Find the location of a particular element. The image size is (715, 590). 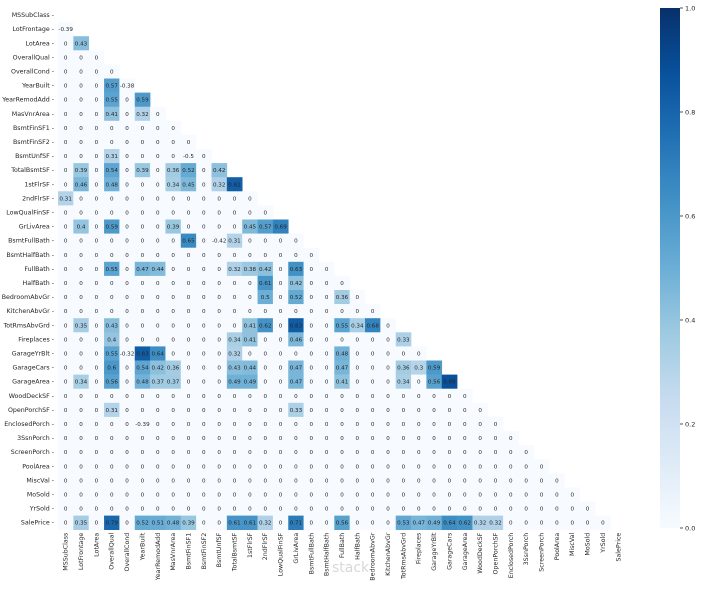

row-label: 1stFlrSF - is located at coordinates (39, 184).